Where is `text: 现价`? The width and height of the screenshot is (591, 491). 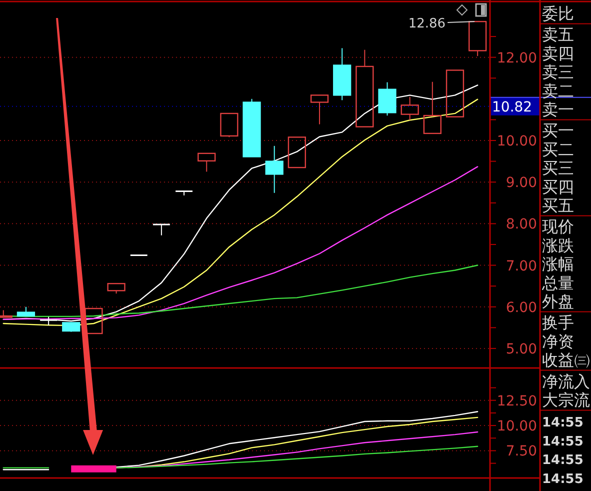 text: 现价 is located at coordinates (558, 226).